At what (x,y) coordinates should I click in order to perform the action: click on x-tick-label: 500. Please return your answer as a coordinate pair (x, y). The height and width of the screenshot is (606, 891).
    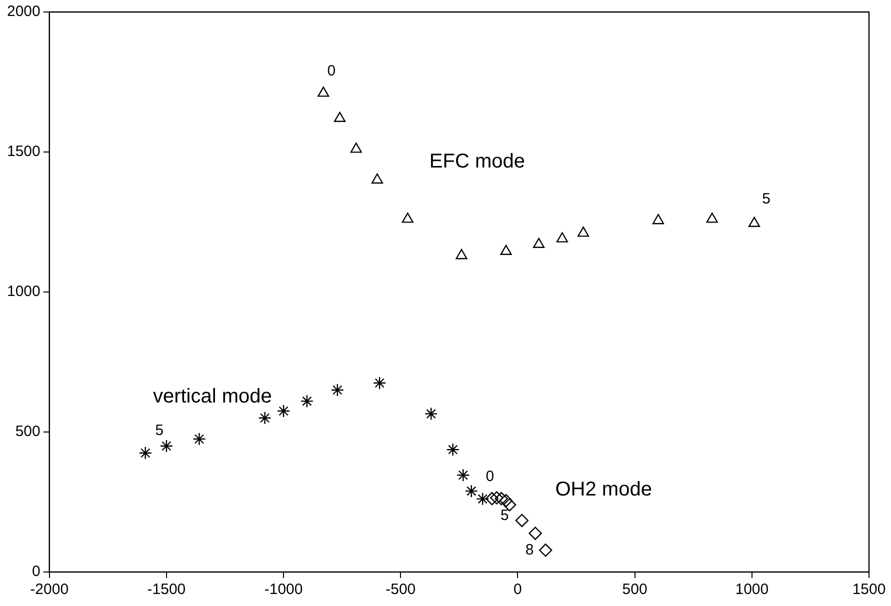
    Looking at the image, I should click on (635, 589).